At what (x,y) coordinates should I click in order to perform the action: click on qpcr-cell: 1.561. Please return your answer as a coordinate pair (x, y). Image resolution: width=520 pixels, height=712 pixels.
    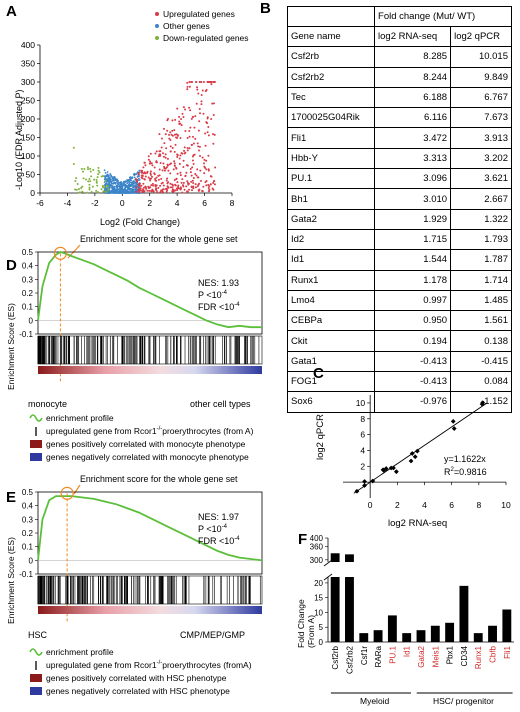
    Looking at the image, I should click on (481, 321).